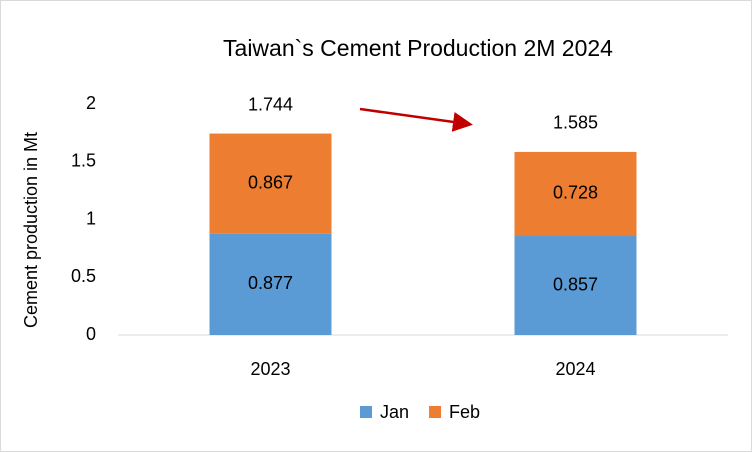  What do you see at coordinates (83, 161) in the screenshot?
I see `y-tick-label: 1.5` at bounding box center [83, 161].